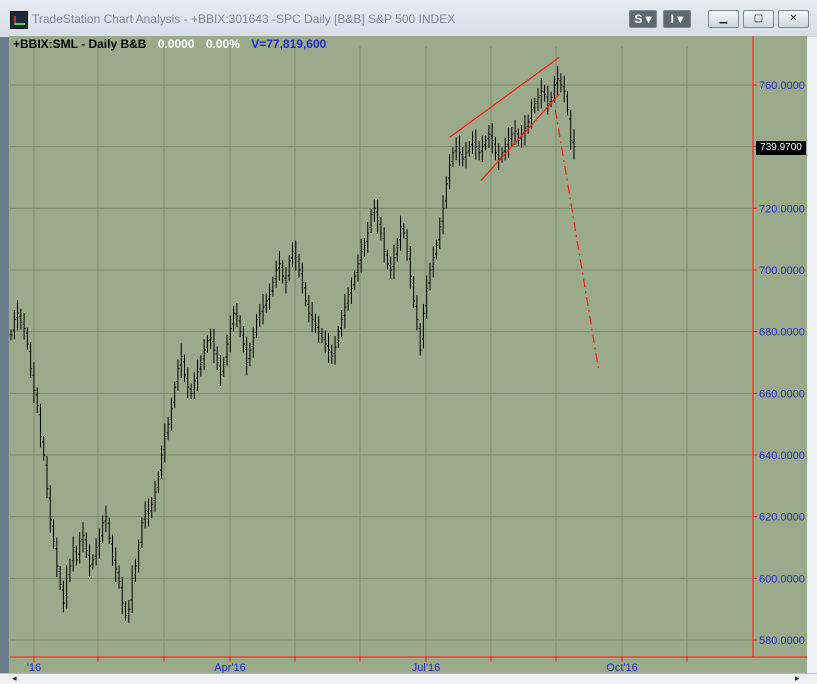  I want to click on price-axis-label: 660.0000, so click(782, 394).